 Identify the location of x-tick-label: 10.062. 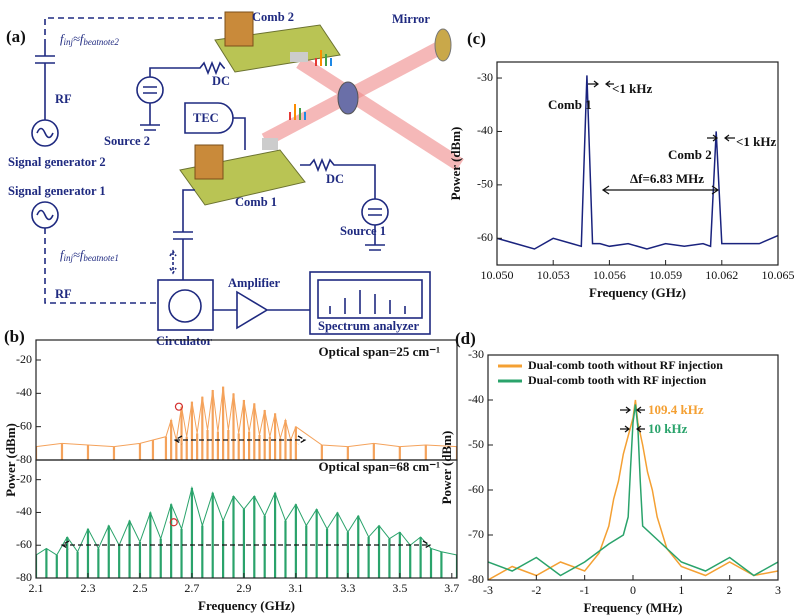
(721, 275).